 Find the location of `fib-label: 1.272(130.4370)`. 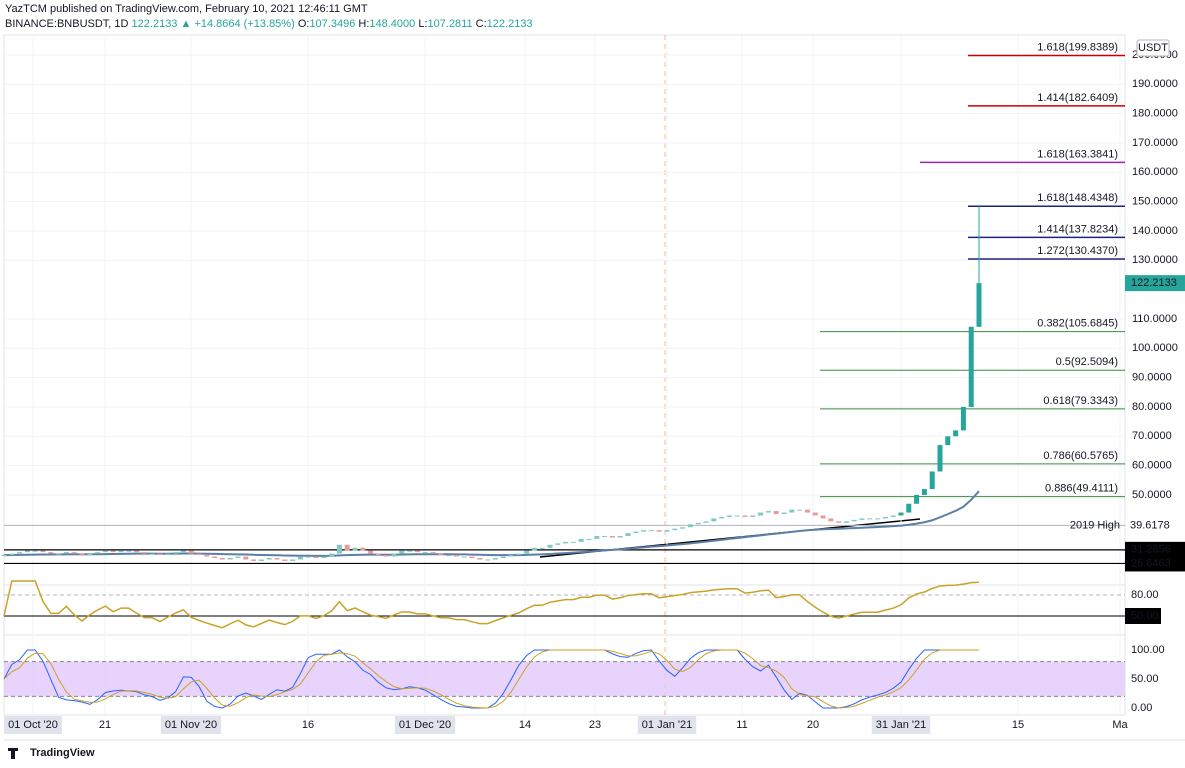

fib-label: 1.272(130.4370) is located at coordinates (1077, 251).